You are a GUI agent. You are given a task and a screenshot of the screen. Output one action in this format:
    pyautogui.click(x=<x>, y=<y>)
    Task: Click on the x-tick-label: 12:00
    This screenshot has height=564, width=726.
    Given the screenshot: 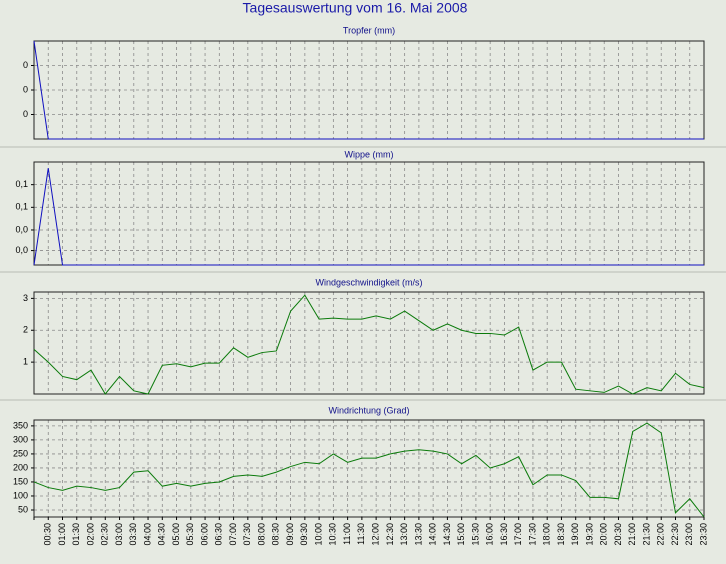 What is the action you would take?
    pyautogui.click(x=376, y=534)
    